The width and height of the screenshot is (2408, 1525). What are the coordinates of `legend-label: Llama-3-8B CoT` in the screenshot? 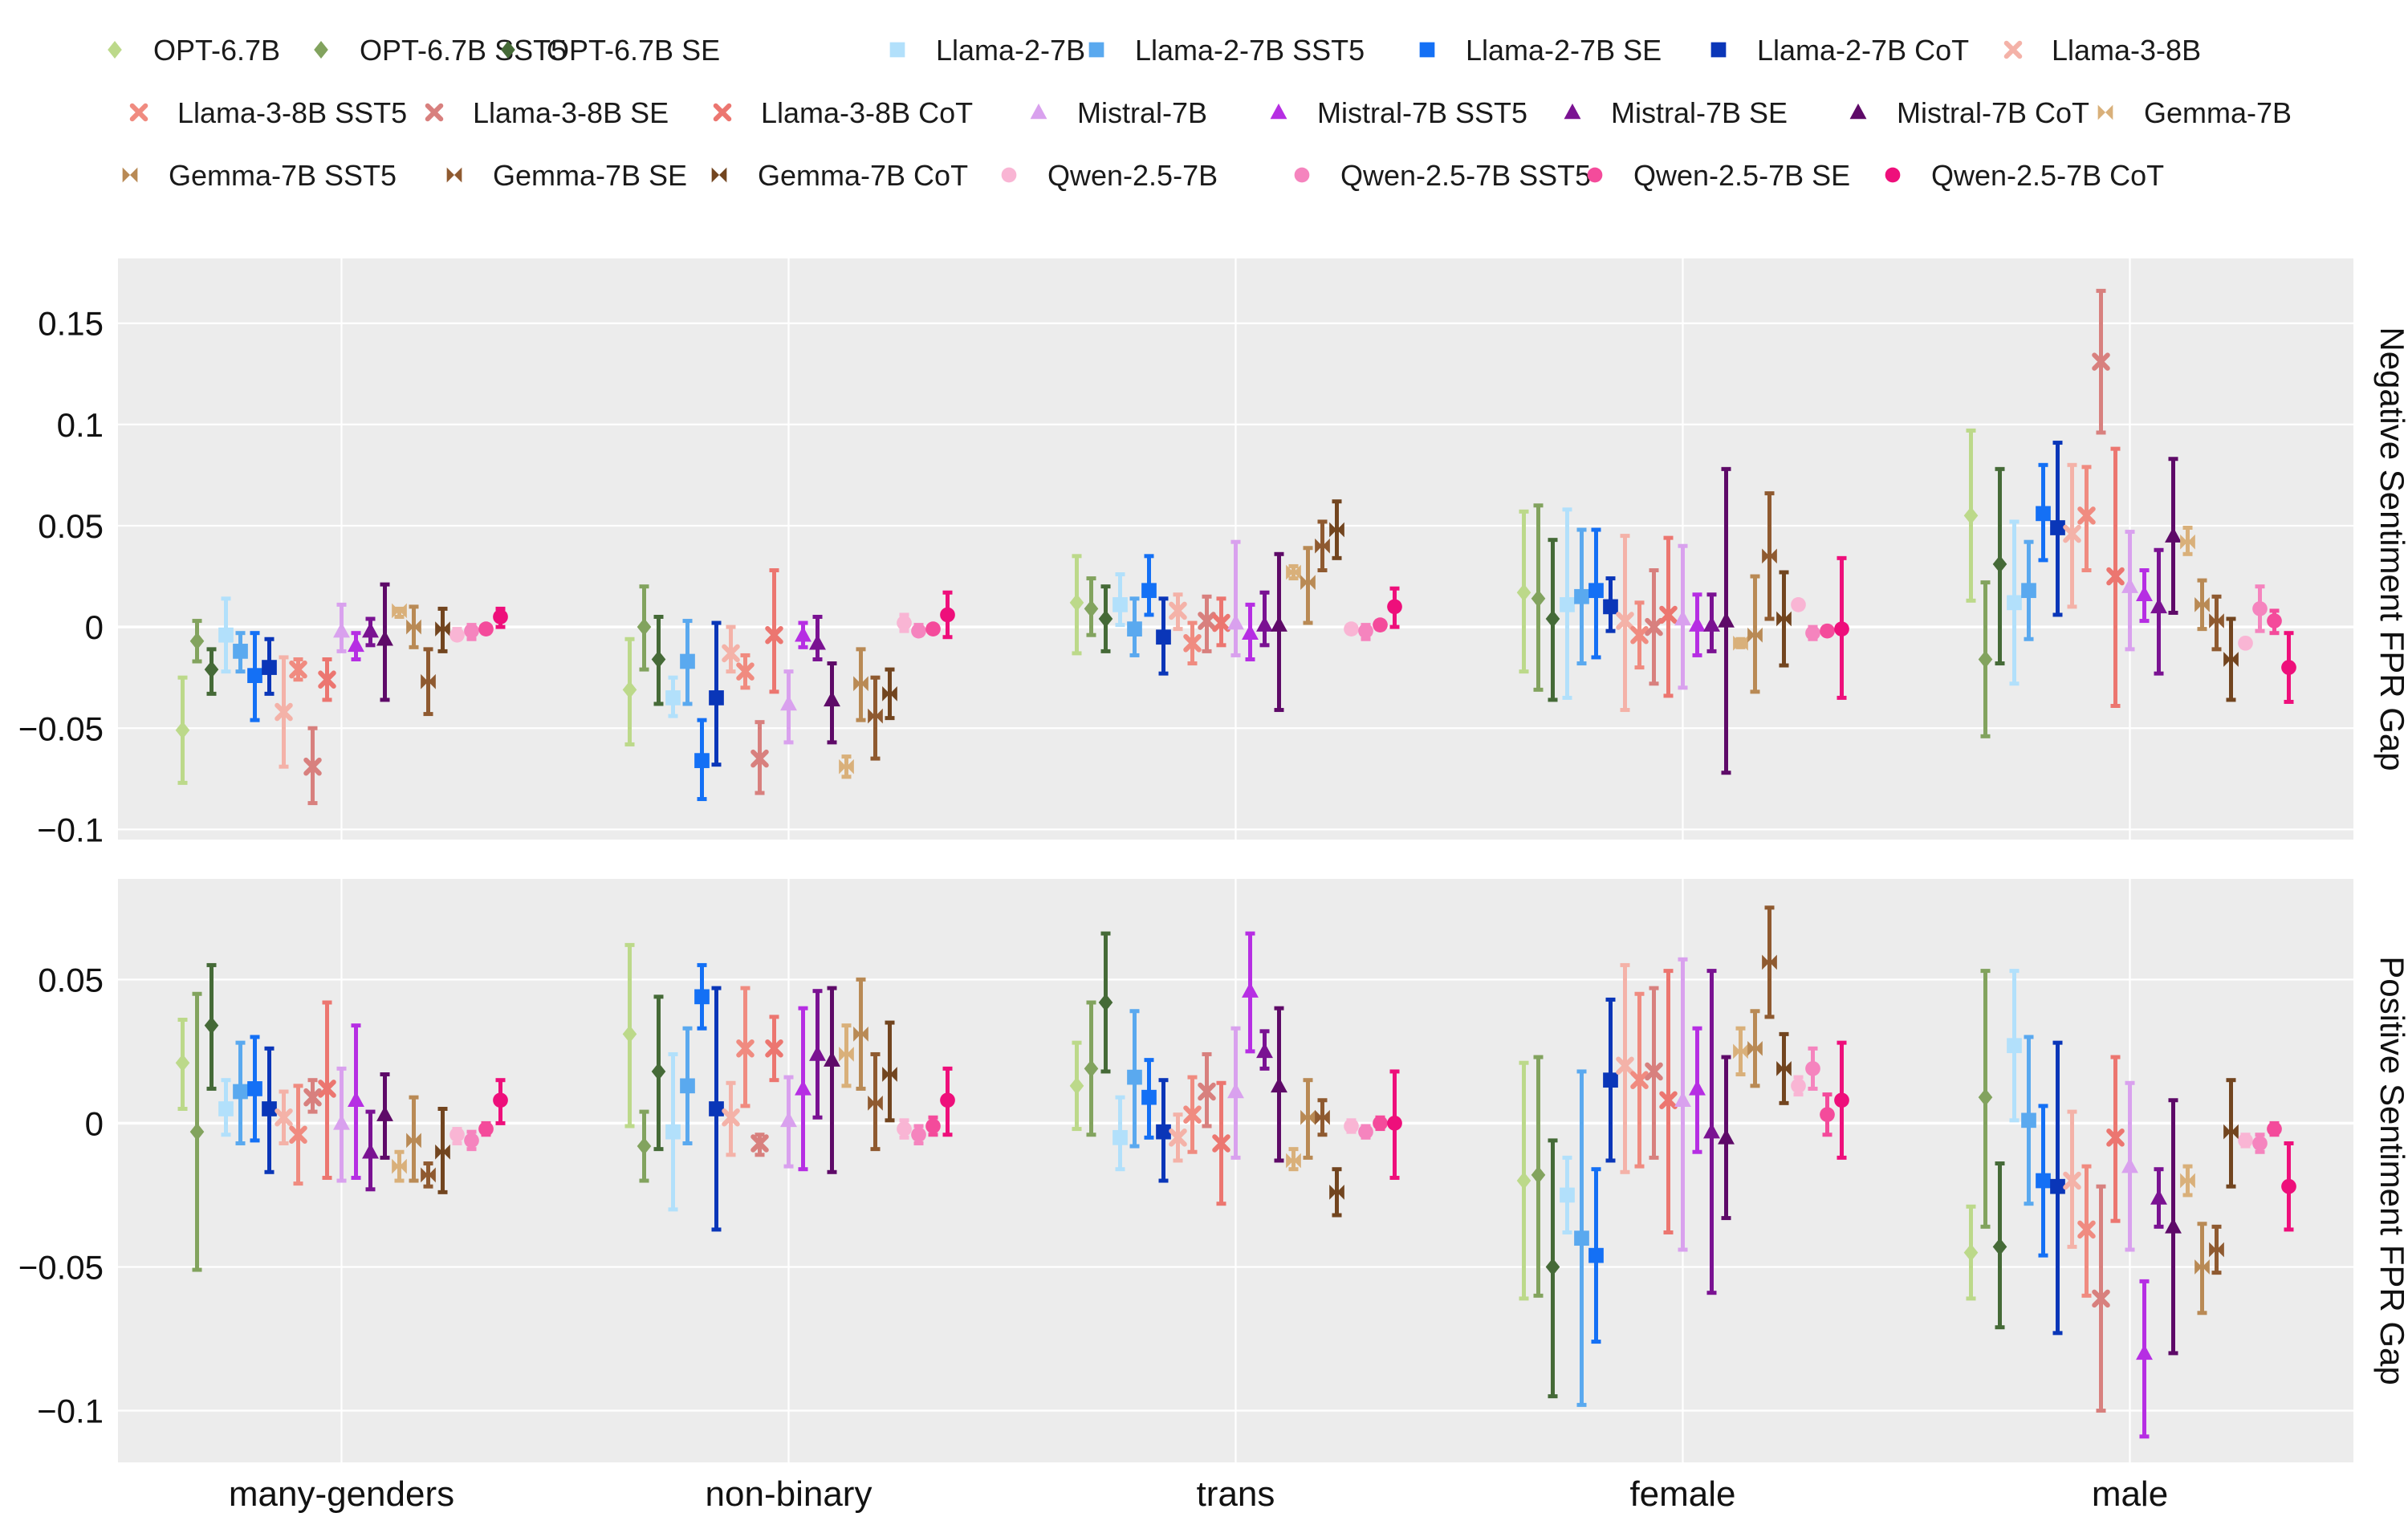 It's located at (867, 112).